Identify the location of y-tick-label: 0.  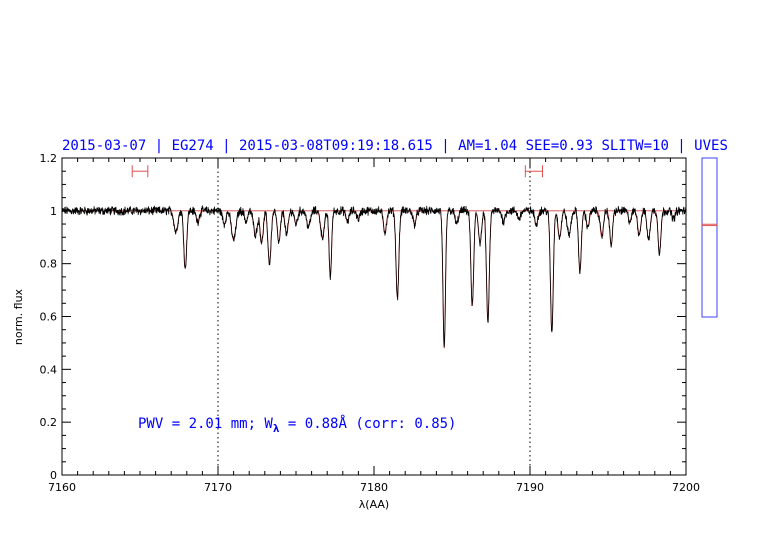
(53, 475).